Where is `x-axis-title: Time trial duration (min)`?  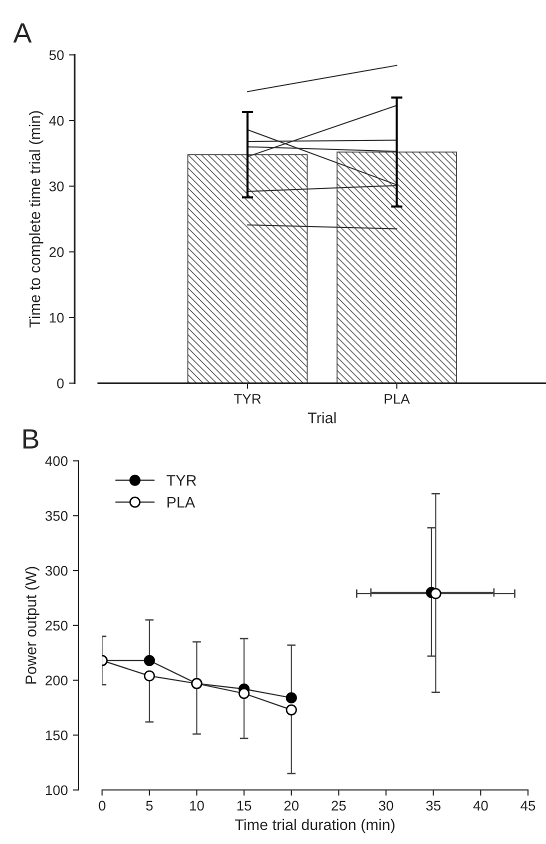
x-axis-title: Time trial duration (min) is located at coordinates (314, 826).